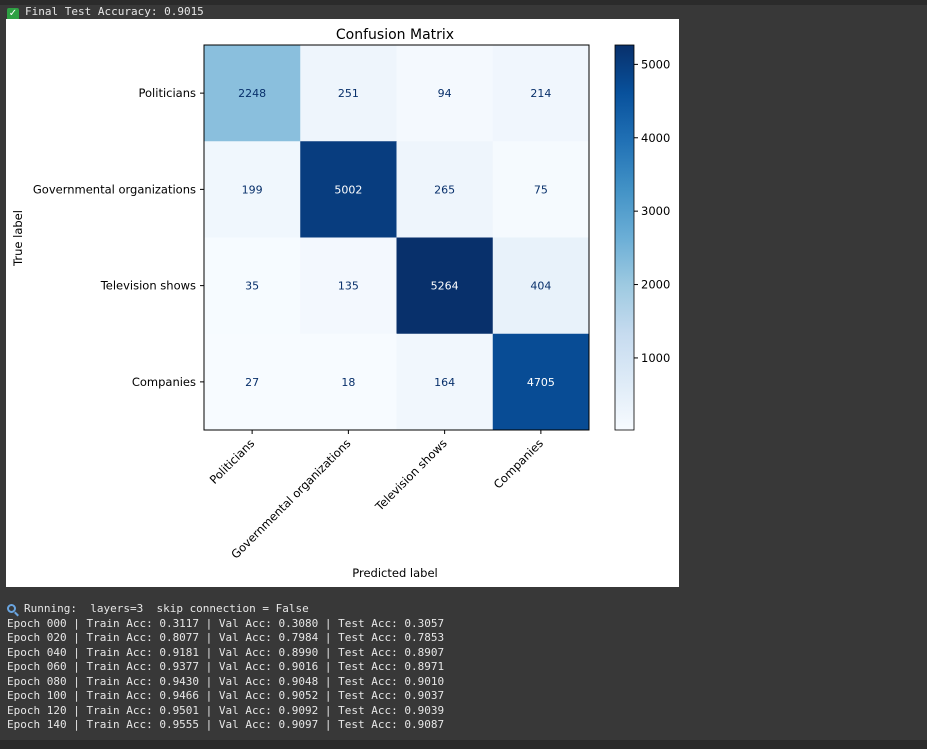 This screenshot has width=927, height=749. I want to click on x-tick-label: Television shows, so click(411, 475).